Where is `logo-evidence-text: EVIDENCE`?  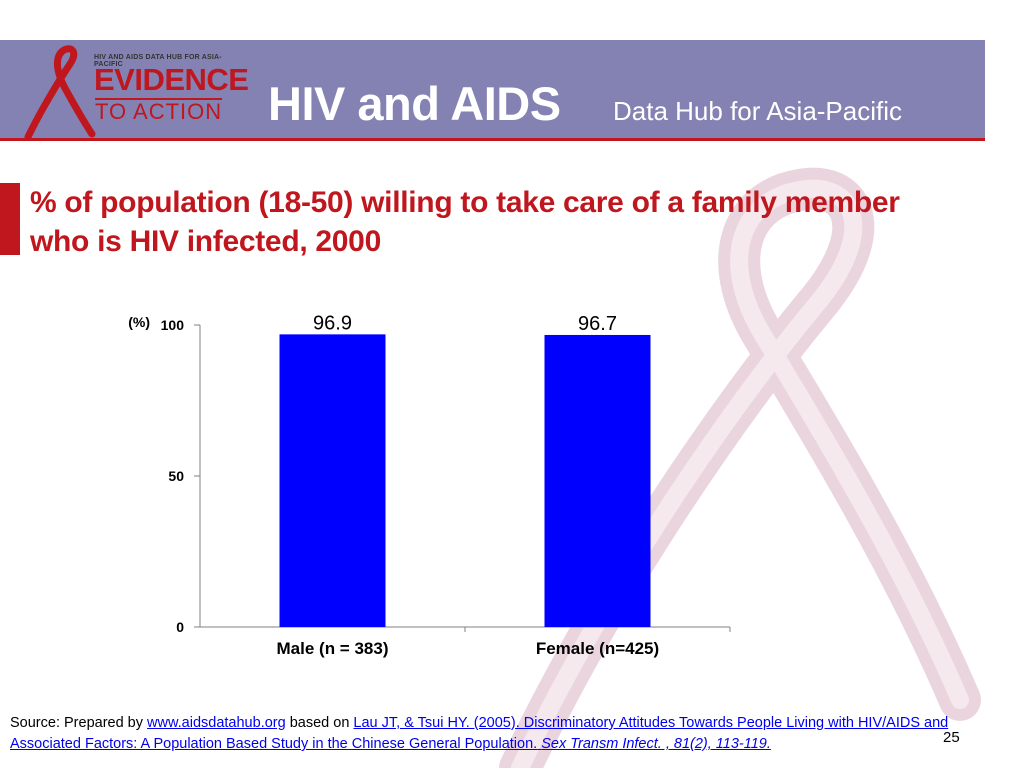 logo-evidence-text: EVIDENCE is located at coordinates (171, 79).